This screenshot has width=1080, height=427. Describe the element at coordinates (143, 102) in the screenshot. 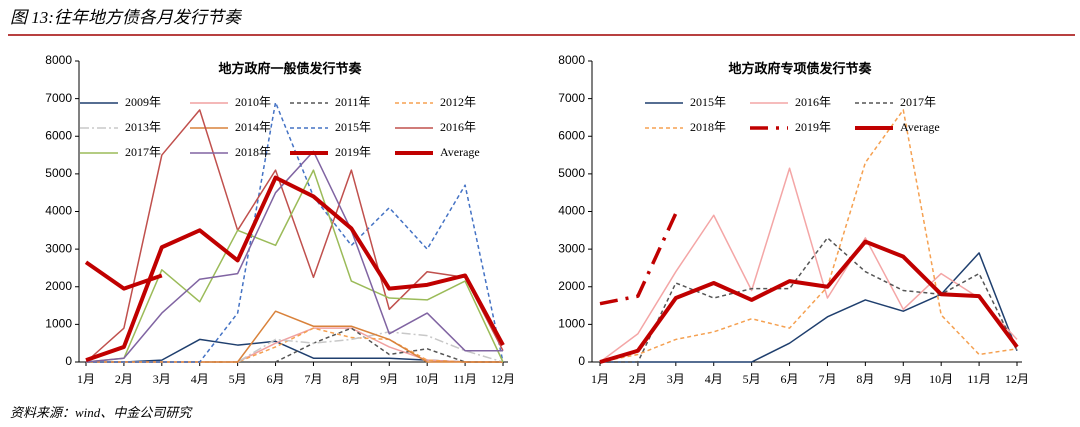

I see `legend-label: 2009年` at that location.